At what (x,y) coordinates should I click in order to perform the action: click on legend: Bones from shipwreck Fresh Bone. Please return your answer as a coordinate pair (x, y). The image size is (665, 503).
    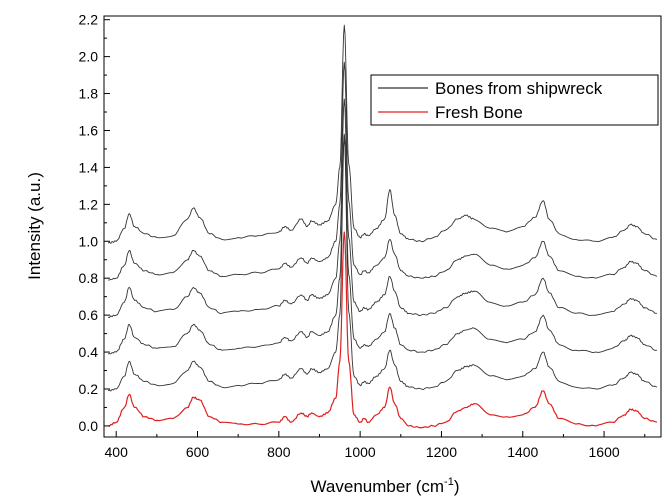
    Looking at the image, I should click on (514, 100).